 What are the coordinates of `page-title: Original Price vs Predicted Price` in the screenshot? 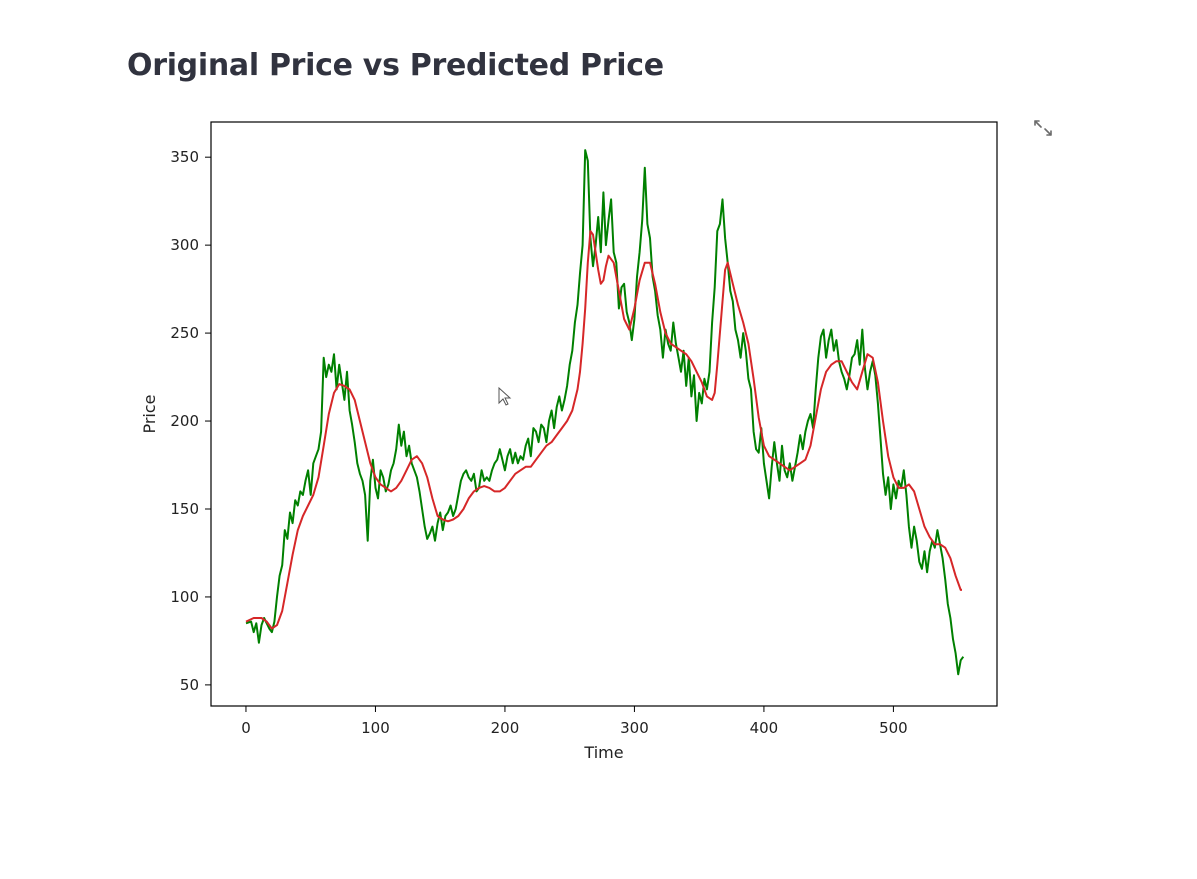 It's located at (395, 65).